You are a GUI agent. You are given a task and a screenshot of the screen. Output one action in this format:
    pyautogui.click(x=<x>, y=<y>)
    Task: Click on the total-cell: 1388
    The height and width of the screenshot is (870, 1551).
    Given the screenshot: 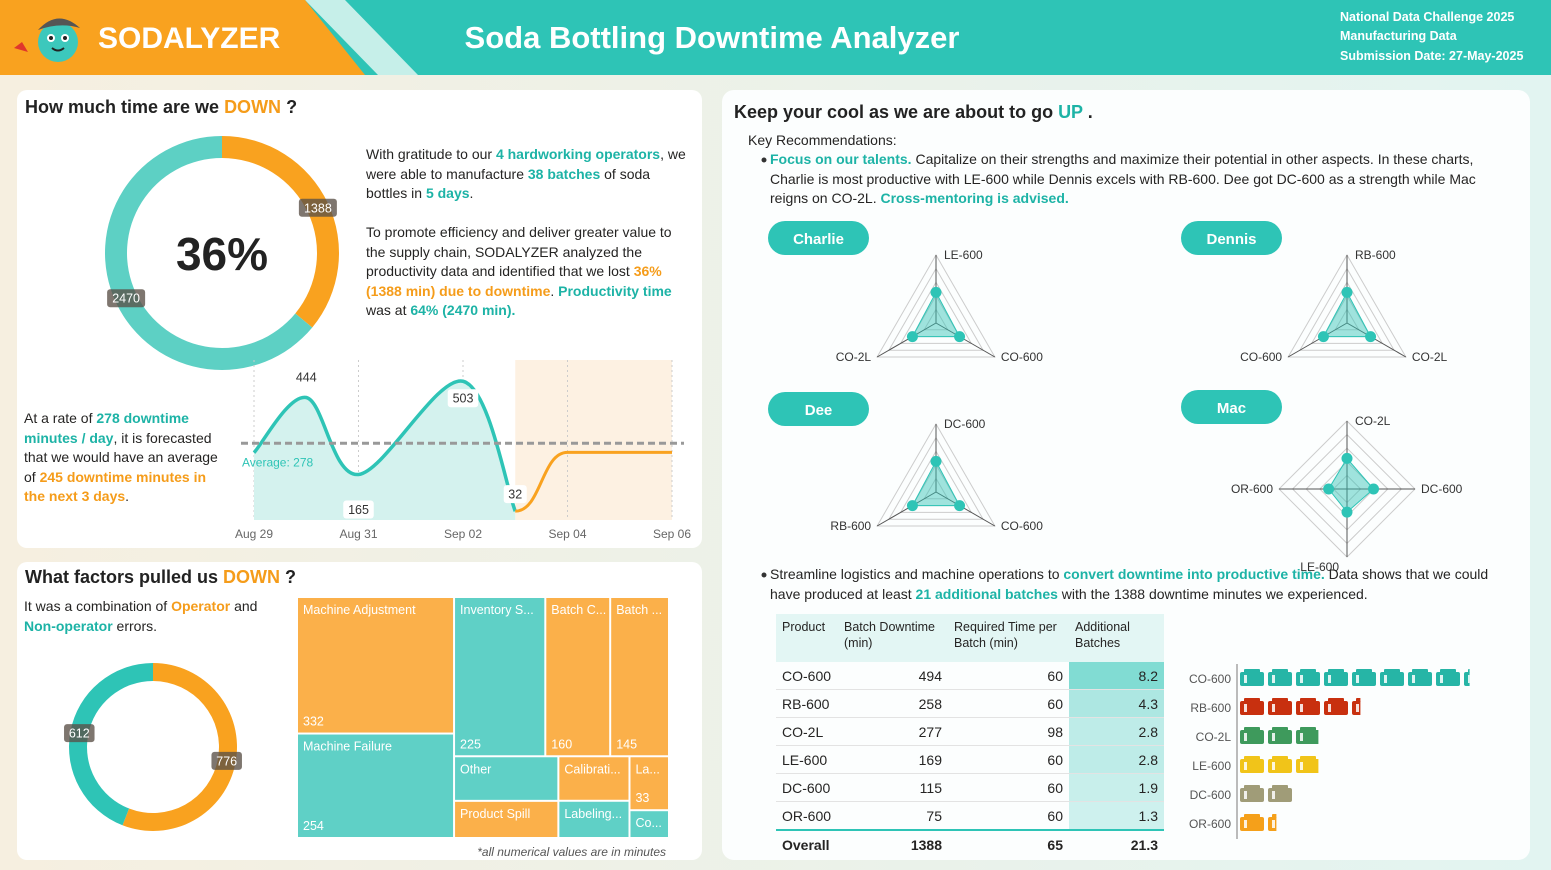 What is the action you would take?
    pyautogui.click(x=893, y=843)
    